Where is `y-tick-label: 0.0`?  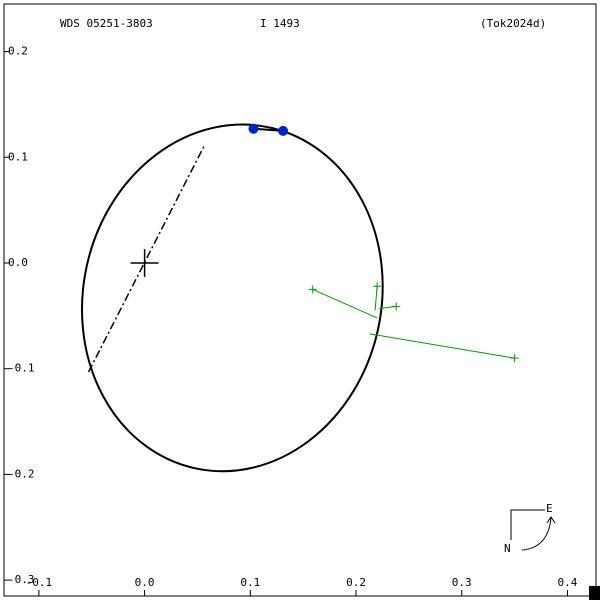
y-tick-label: 0.0 is located at coordinates (18, 262).